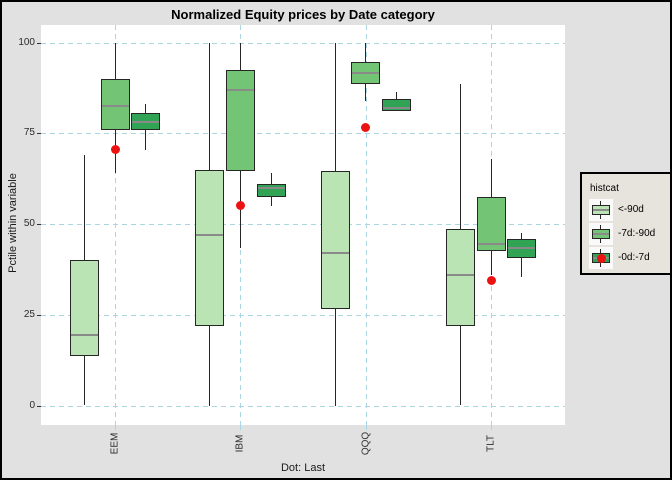  Describe the element at coordinates (604, 188) in the screenshot. I see `legend-title: histcat` at that location.